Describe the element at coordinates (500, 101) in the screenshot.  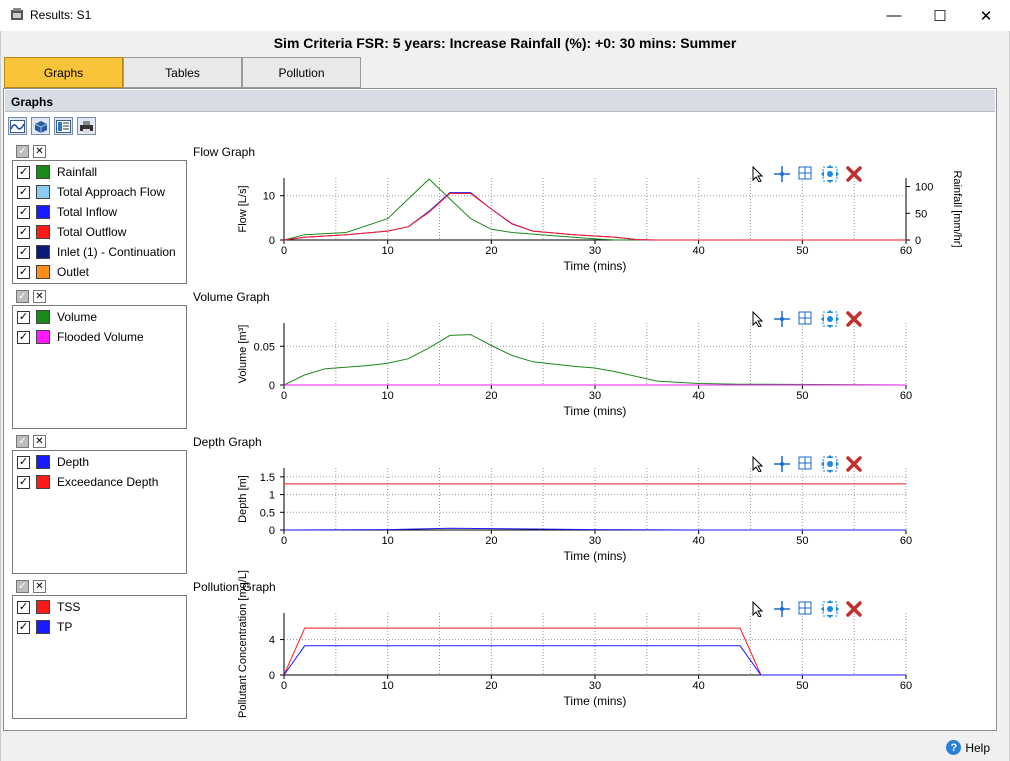
I see `graphs-section-header: Graphs` at that location.